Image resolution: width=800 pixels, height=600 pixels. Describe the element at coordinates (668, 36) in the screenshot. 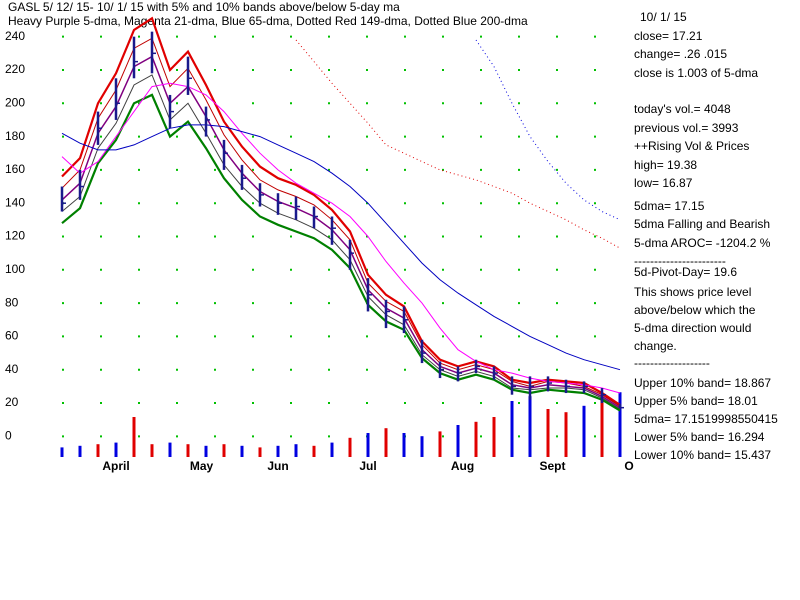

I see `info-line: close= 17.21` at that location.